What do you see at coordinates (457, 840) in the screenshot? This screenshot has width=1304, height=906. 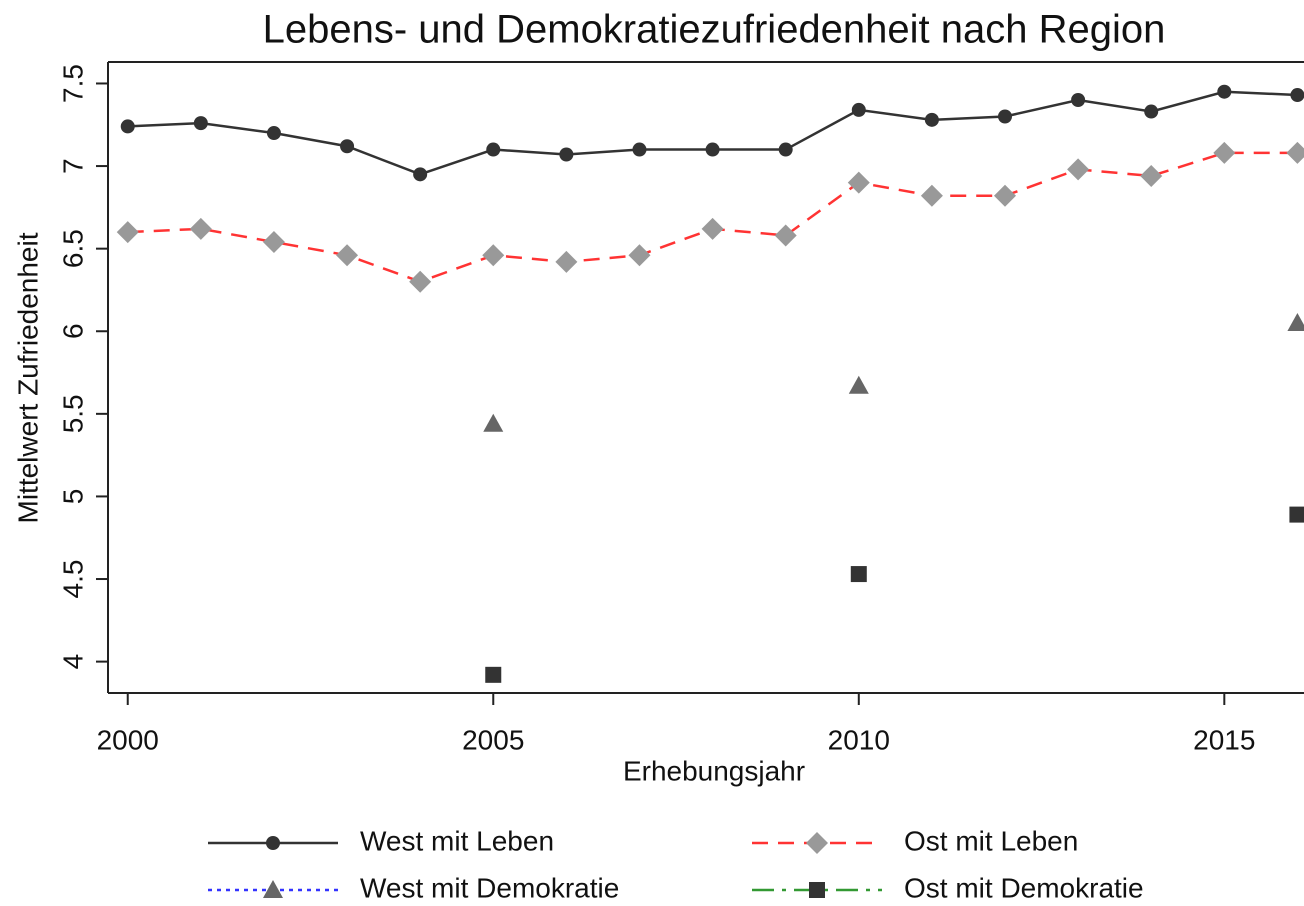 I see `legend-label: West mit Leben` at bounding box center [457, 840].